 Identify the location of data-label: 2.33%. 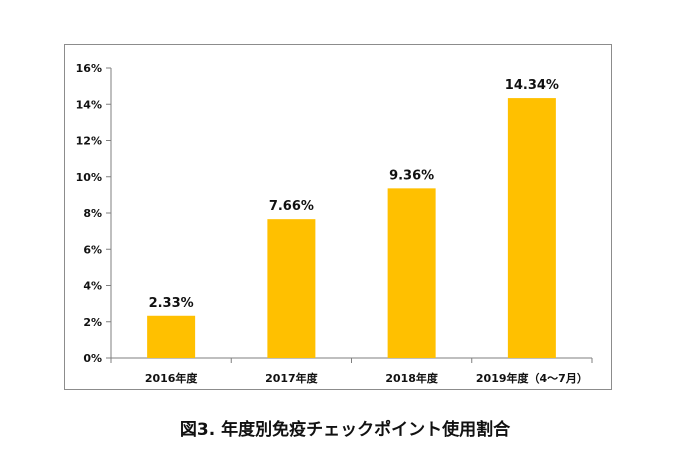
(171, 303).